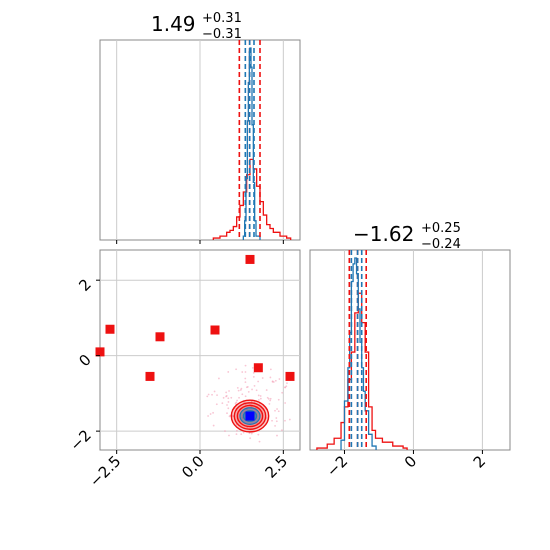  I want to click on hist2-series, so click(362, 353).